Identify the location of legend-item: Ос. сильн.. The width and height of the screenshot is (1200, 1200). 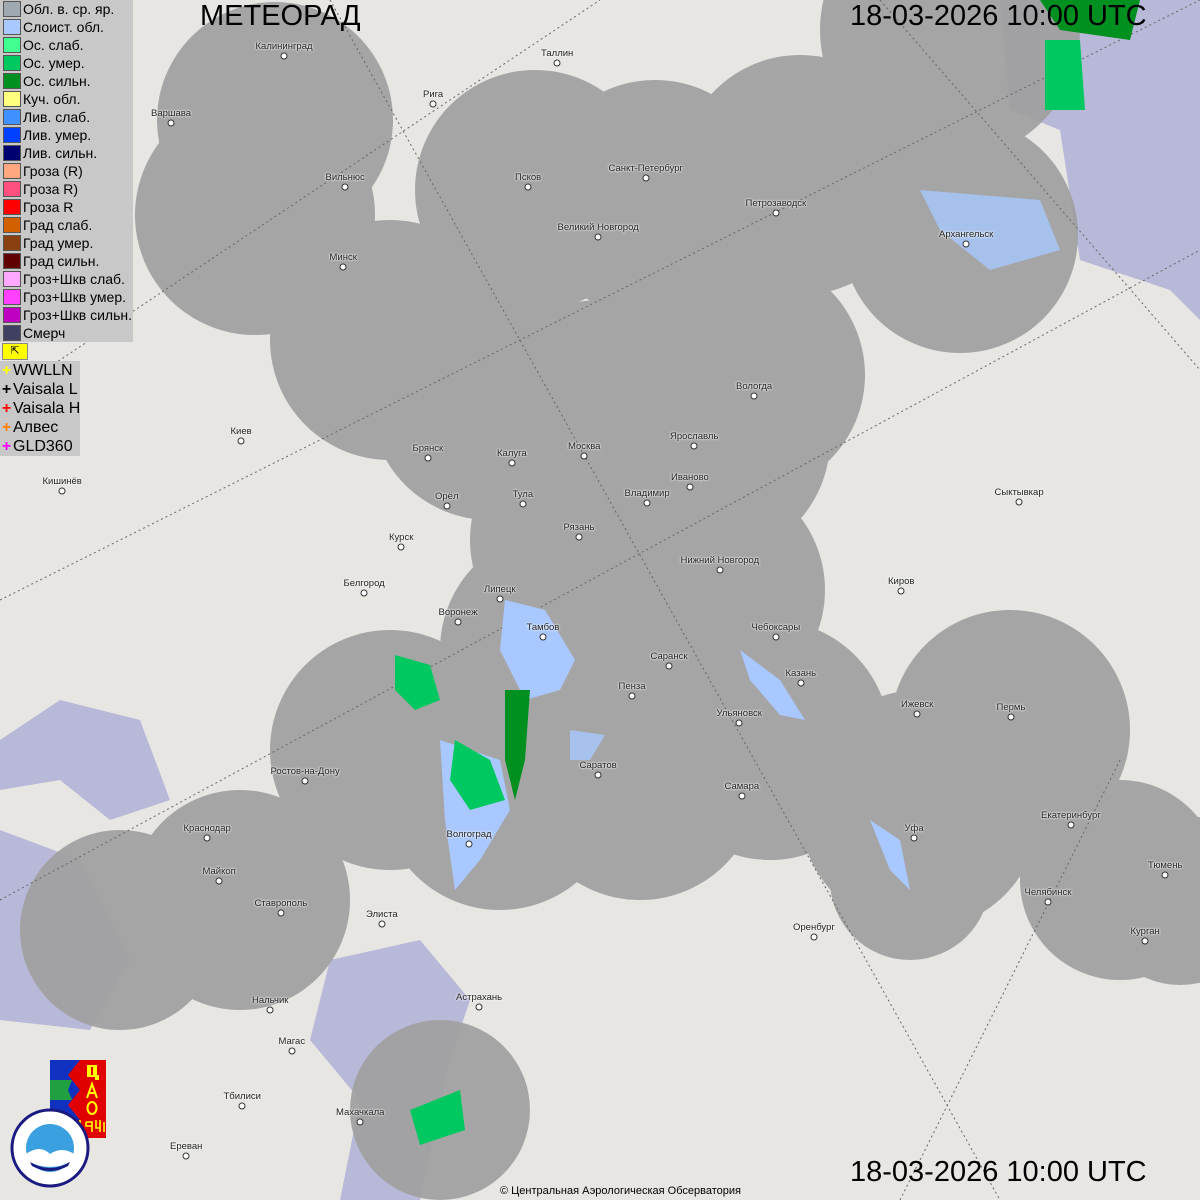
(66, 81).